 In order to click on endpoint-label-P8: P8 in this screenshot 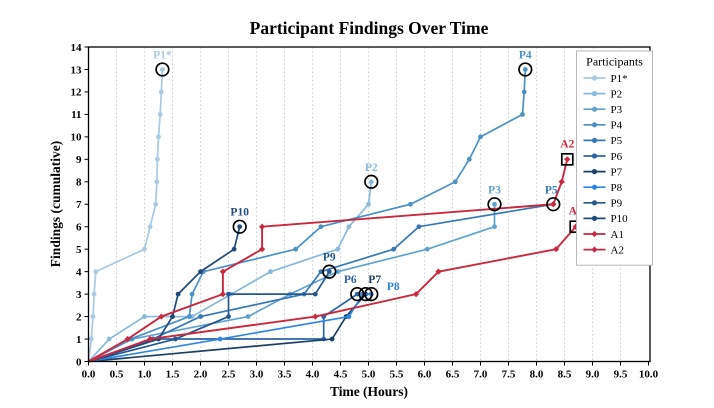, I will do `click(393, 287)`.